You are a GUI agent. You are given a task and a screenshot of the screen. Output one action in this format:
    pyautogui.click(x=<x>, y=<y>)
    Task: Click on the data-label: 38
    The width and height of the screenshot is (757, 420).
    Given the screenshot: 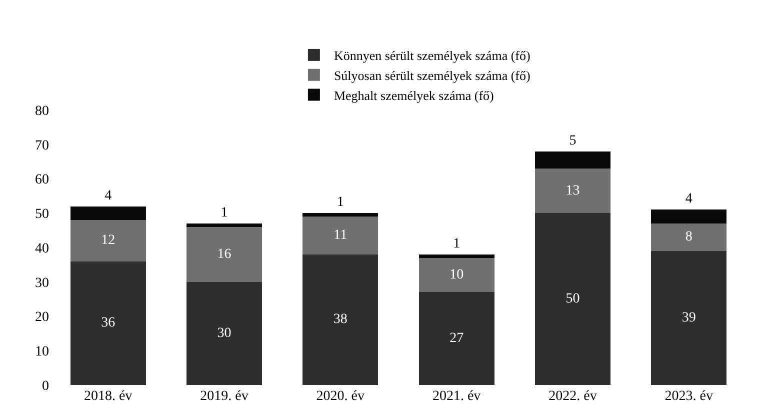 What is the action you would take?
    pyautogui.click(x=340, y=320)
    